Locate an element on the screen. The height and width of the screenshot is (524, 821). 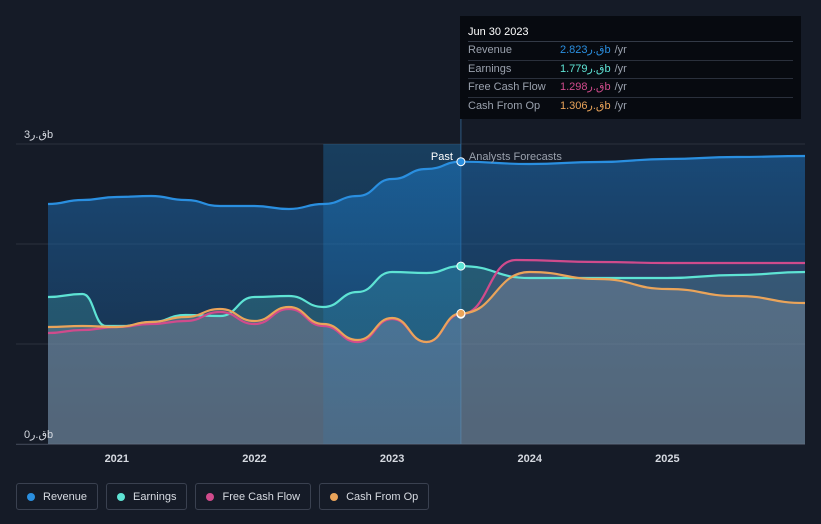
x-tick-label: 2025 is located at coordinates (667, 459).